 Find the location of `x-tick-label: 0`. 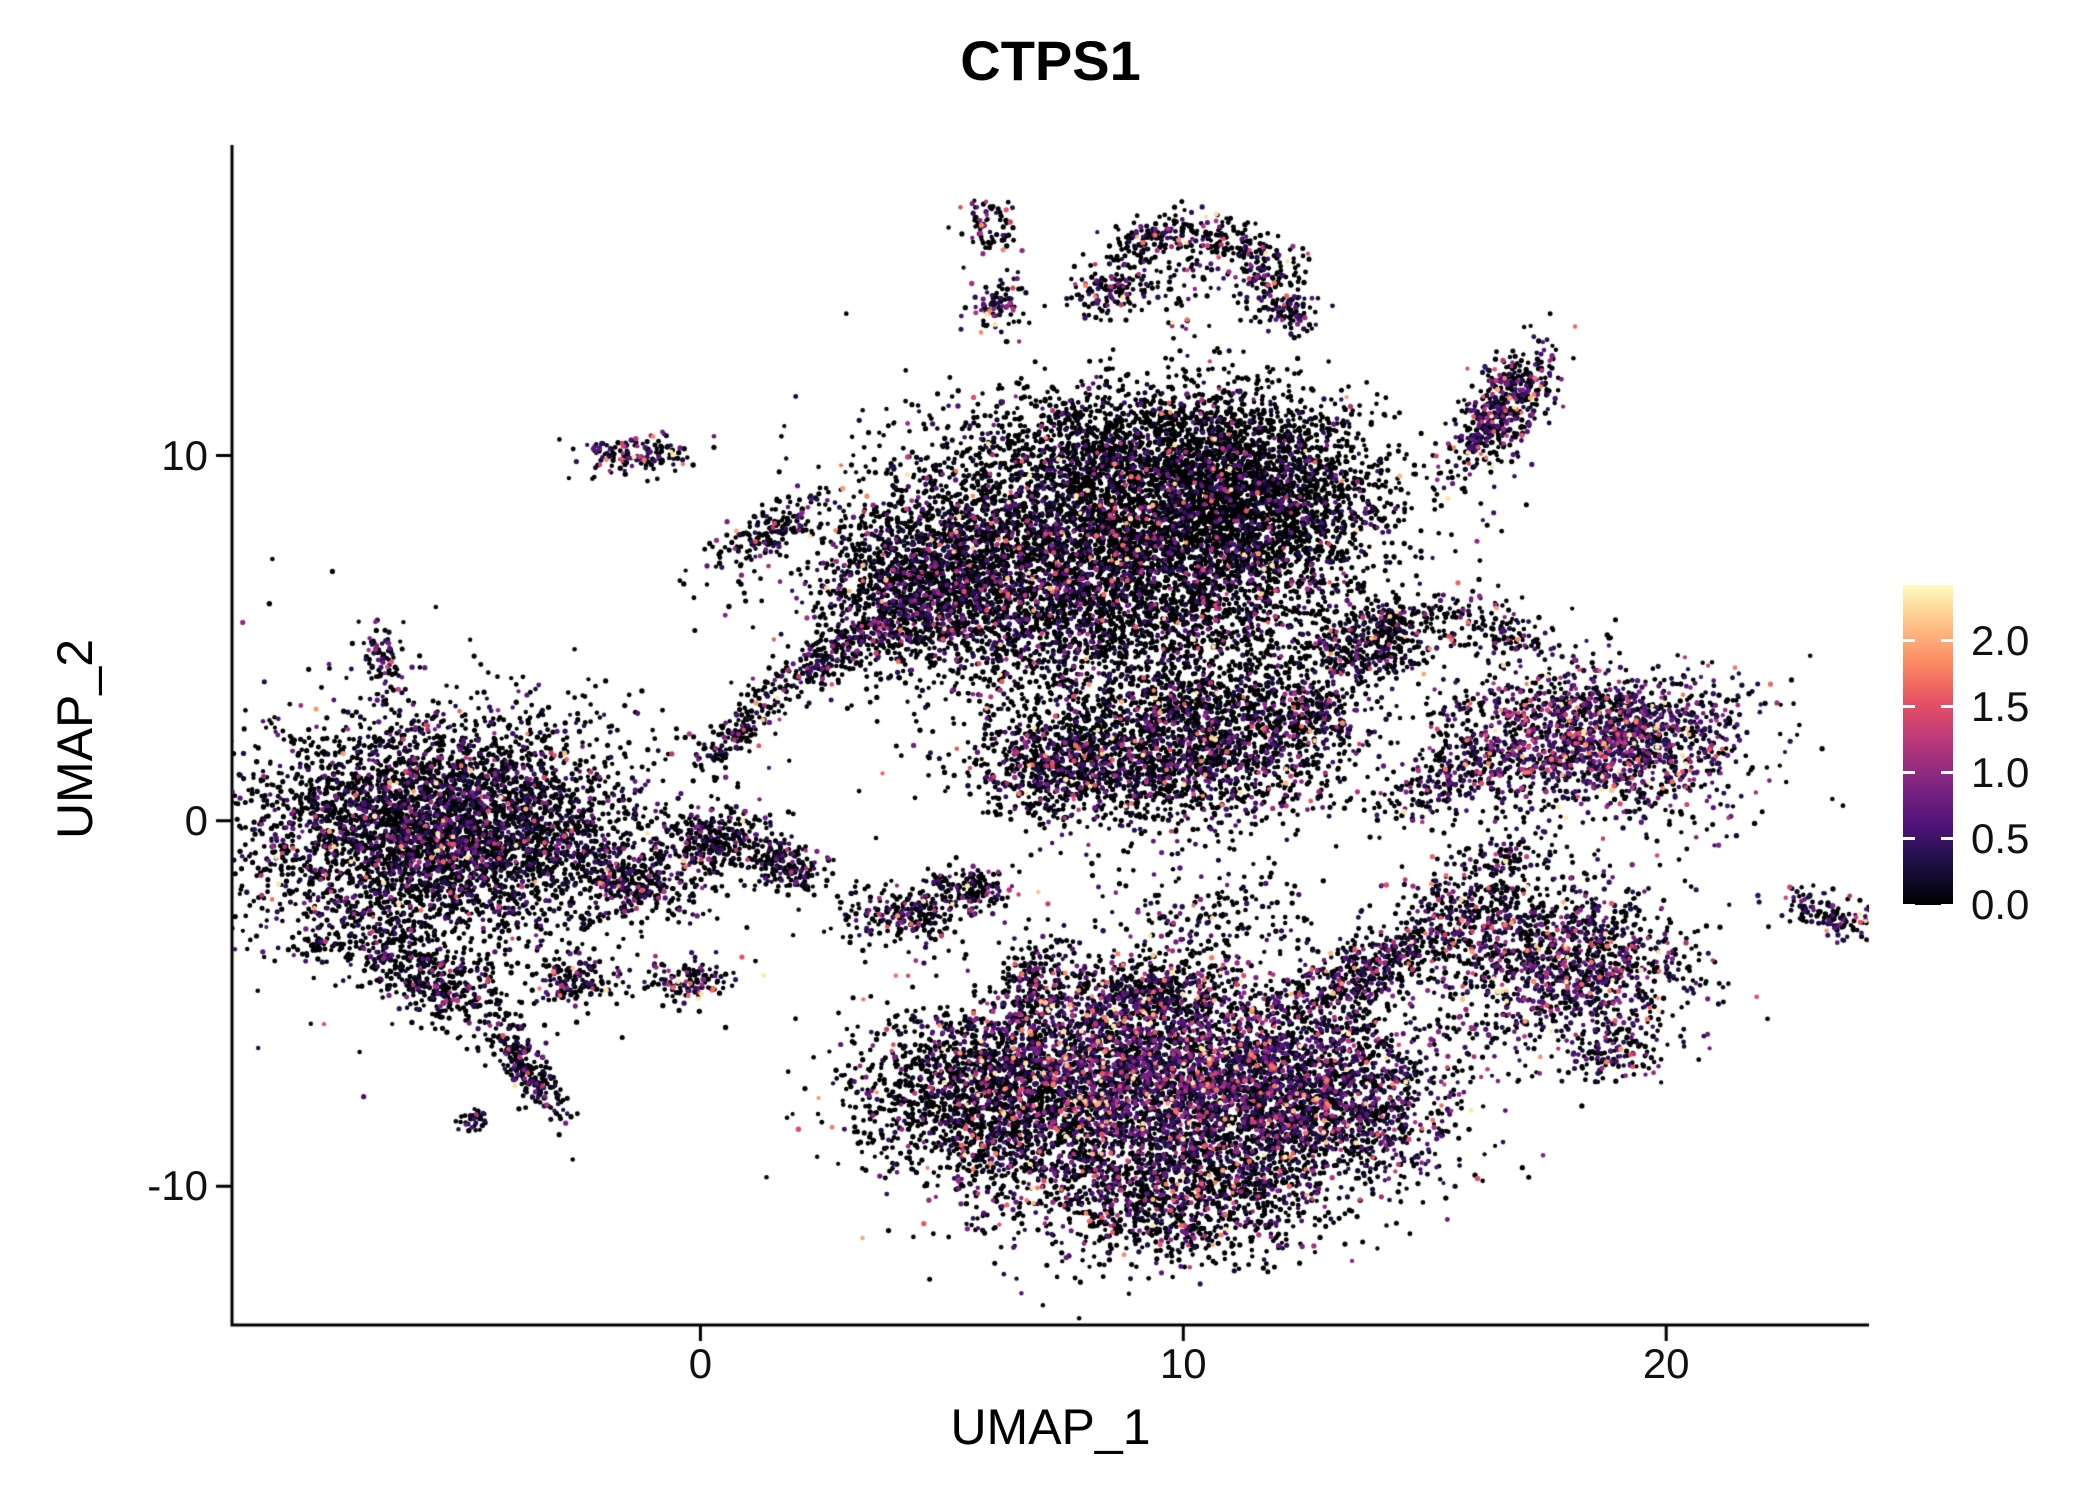

x-tick-label: 0 is located at coordinates (700, 1363).